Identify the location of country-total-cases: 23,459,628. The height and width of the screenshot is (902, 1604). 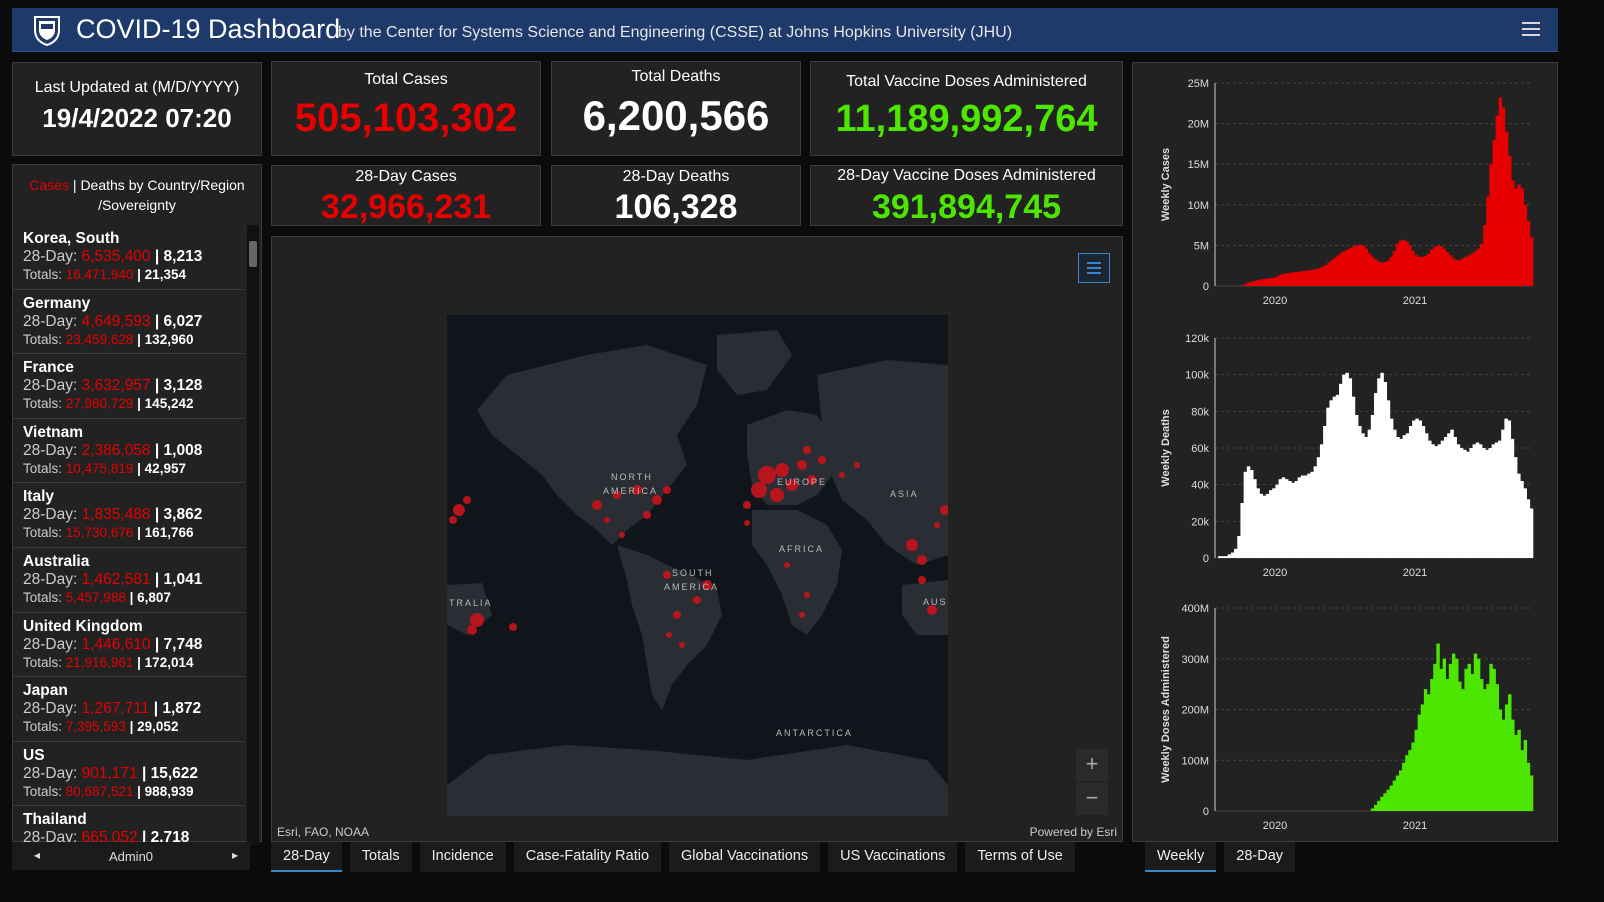
(99, 339).